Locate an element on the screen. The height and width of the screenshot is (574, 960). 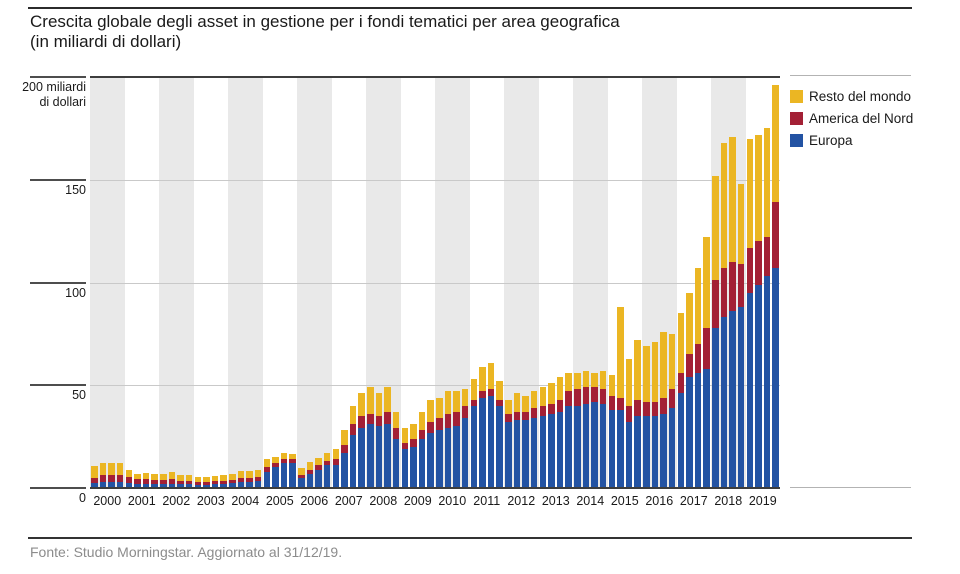
bar-2002-q3-america-del-nord is located at coordinates (180, 482).